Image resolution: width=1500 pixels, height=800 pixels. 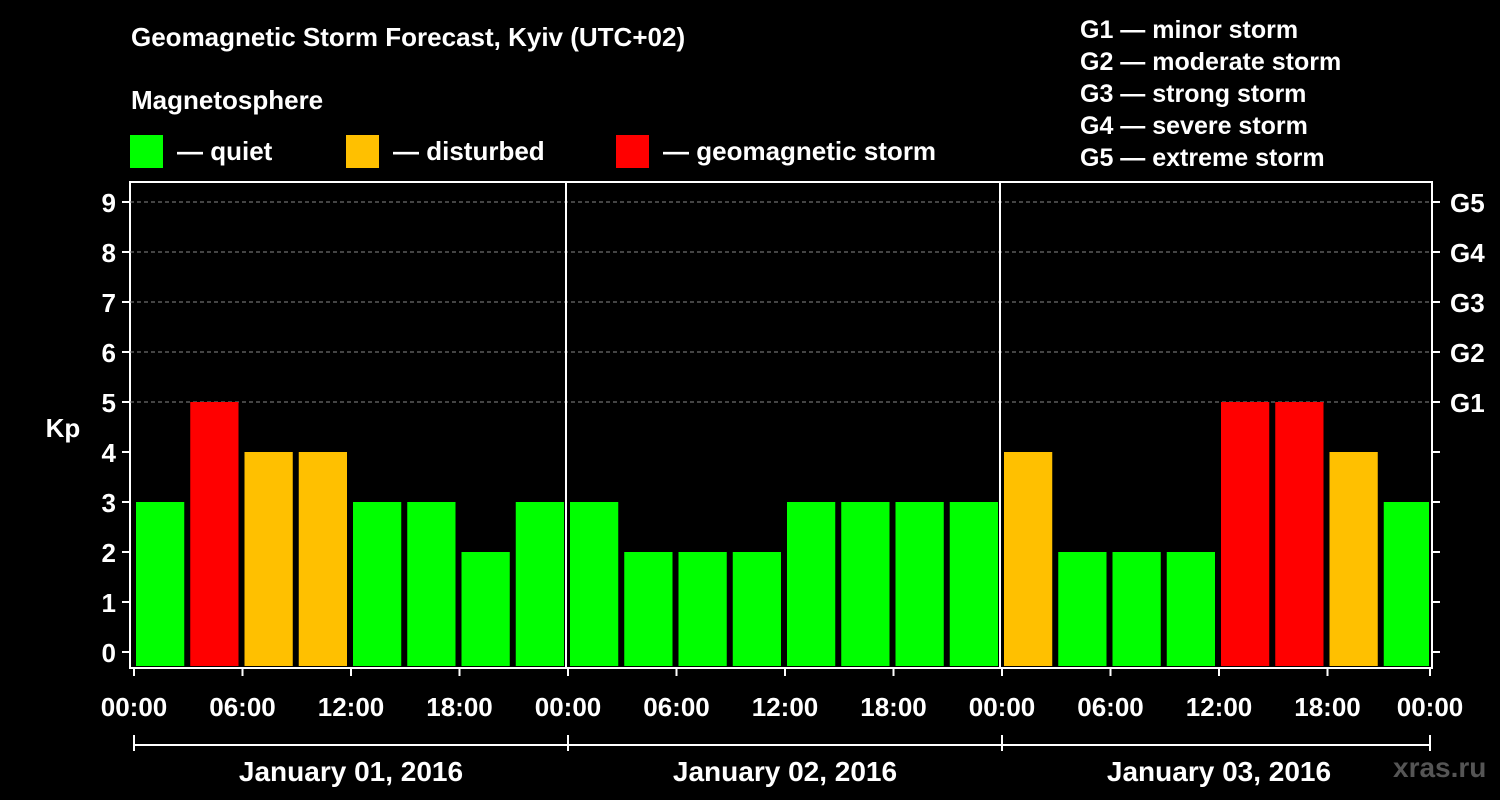 What do you see at coordinates (63, 428) in the screenshot?
I see `y-axis-label: Kp` at bounding box center [63, 428].